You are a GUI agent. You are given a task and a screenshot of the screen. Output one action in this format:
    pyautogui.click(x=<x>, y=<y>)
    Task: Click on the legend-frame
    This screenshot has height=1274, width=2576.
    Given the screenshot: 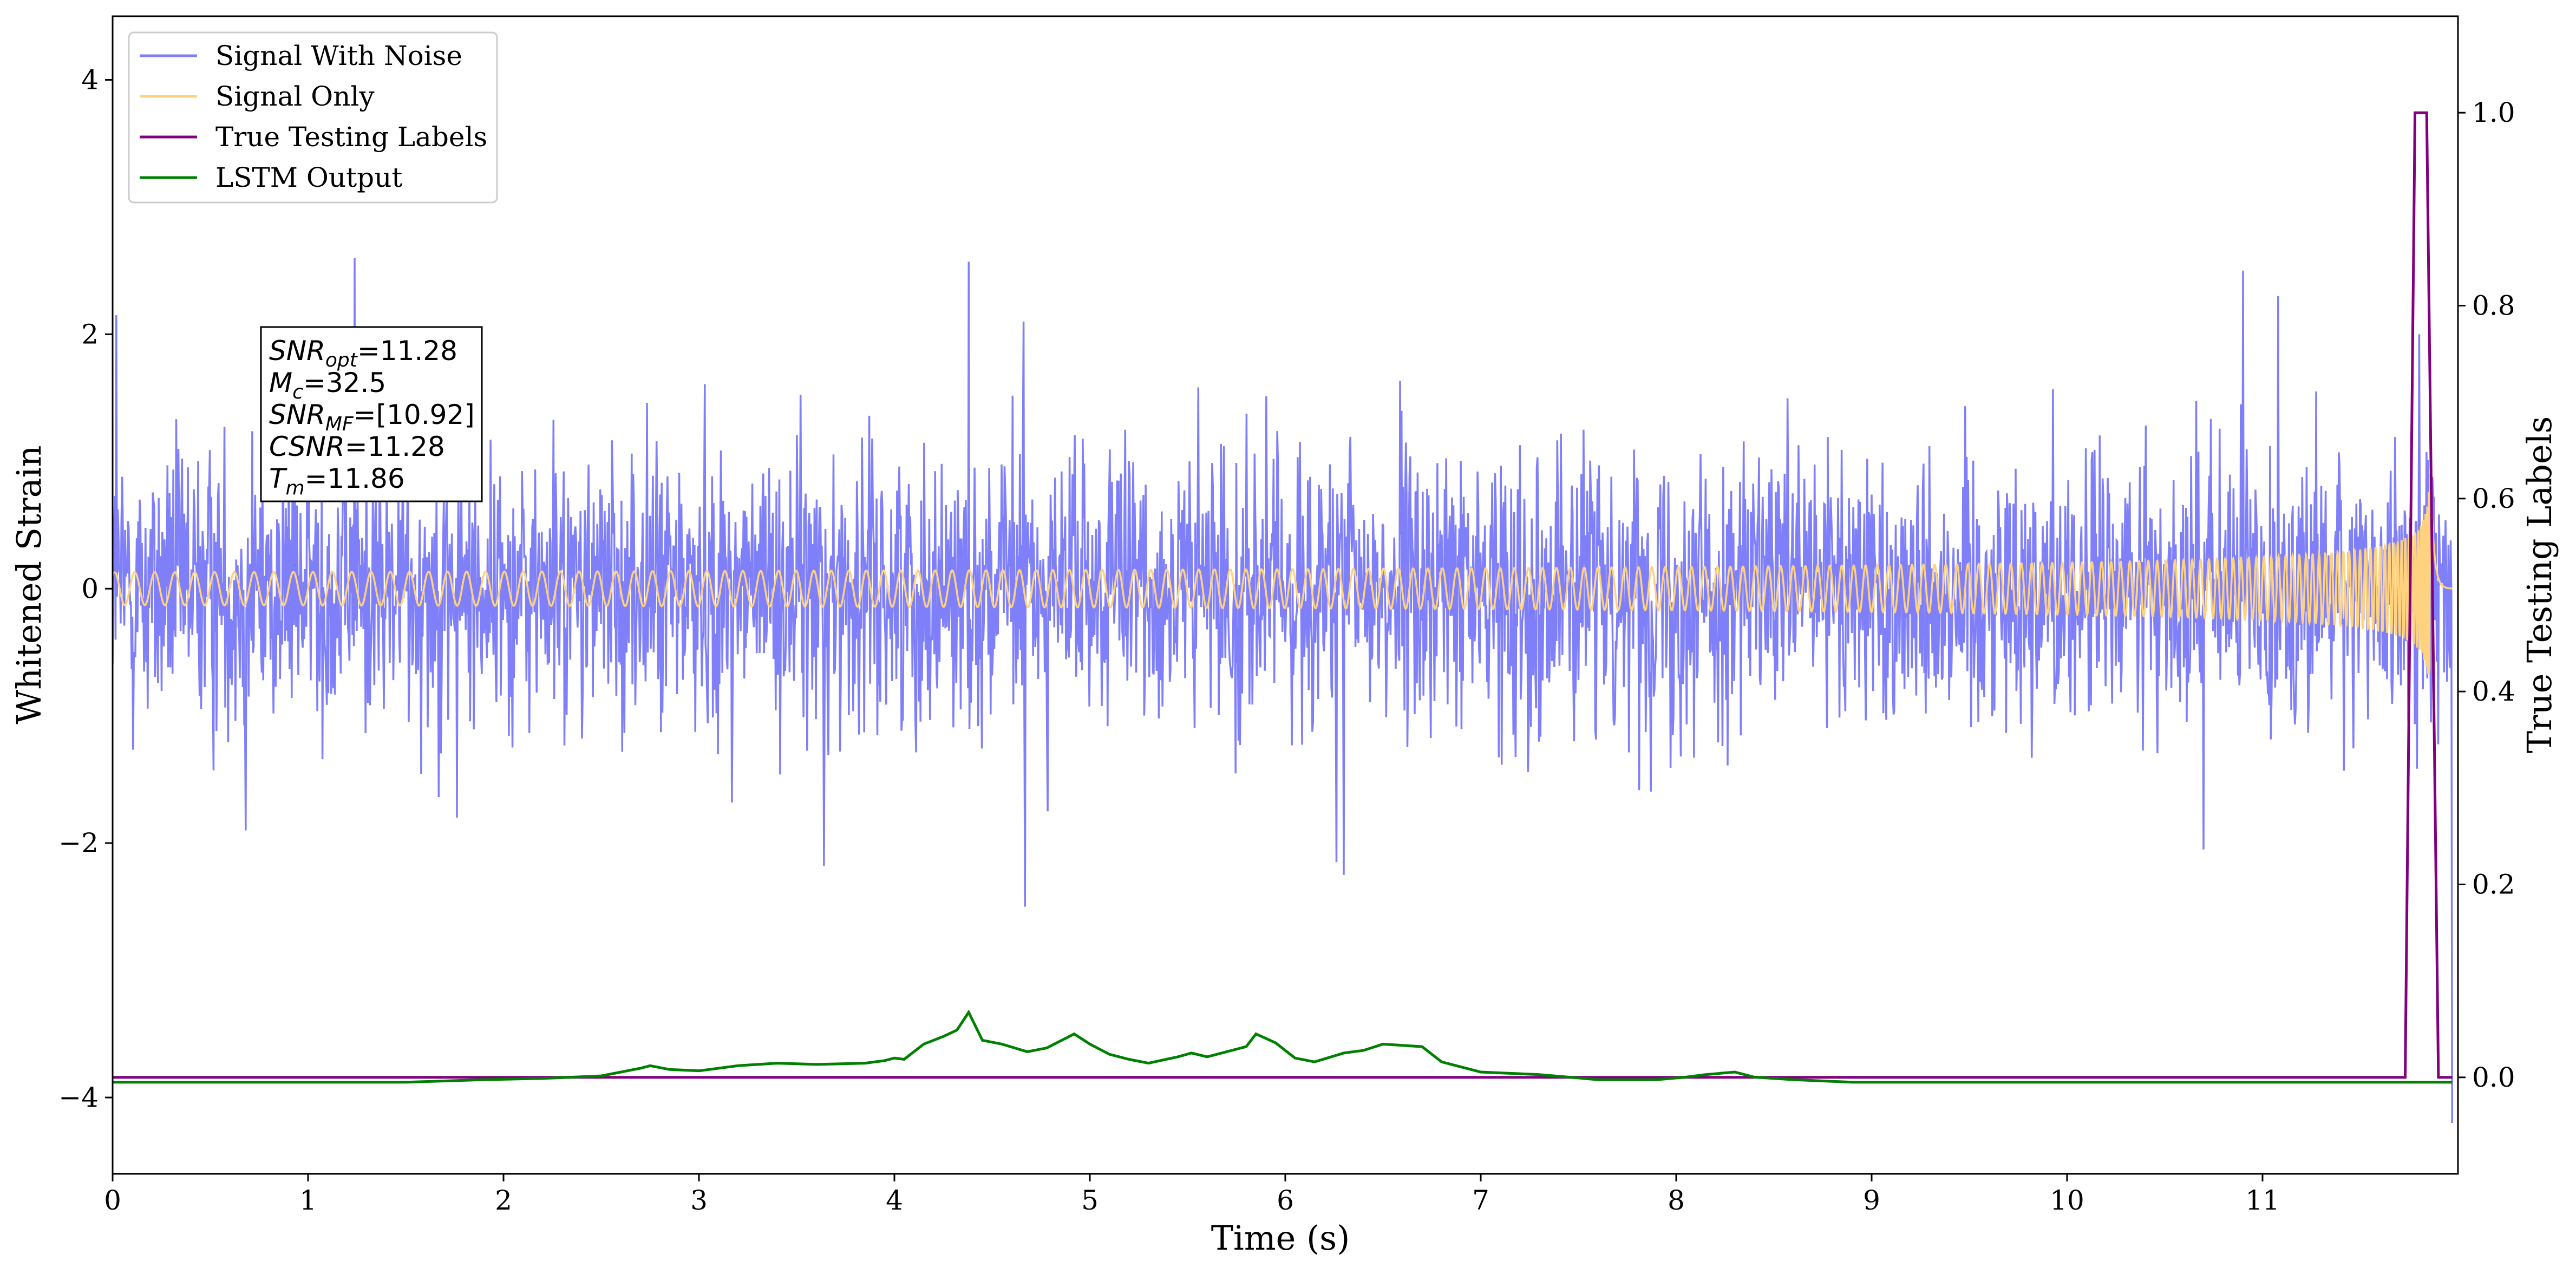 What is the action you would take?
    pyautogui.click(x=313, y=117)
    